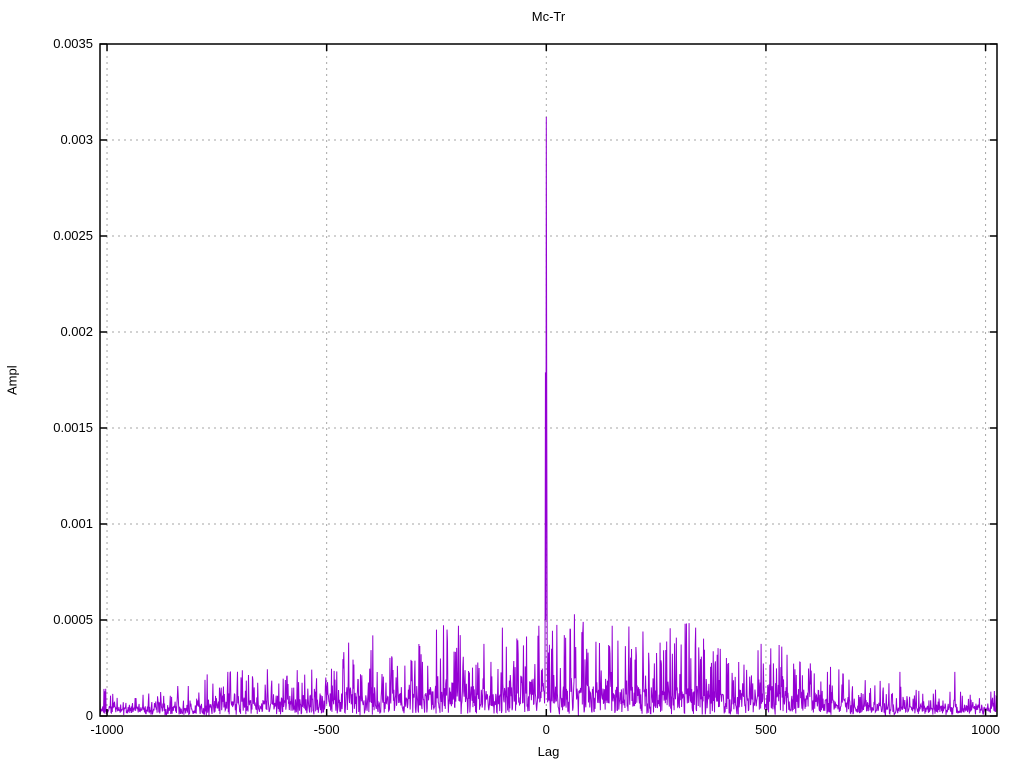  What do you see at coordinates (73, 427) in the screenshot?
I see `y-tick-label: 0.0015` at bounding box center [73, 427].